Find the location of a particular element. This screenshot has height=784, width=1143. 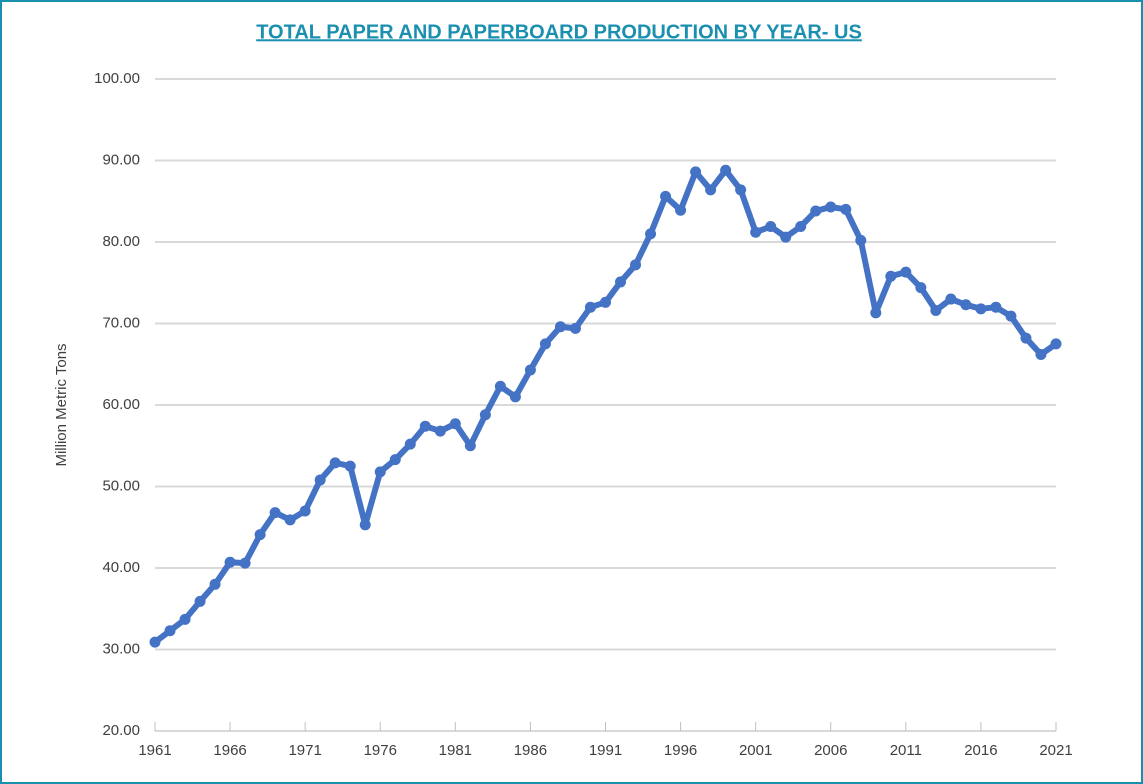

x-tick-label: 2001 is located at coordinates (755, 750).